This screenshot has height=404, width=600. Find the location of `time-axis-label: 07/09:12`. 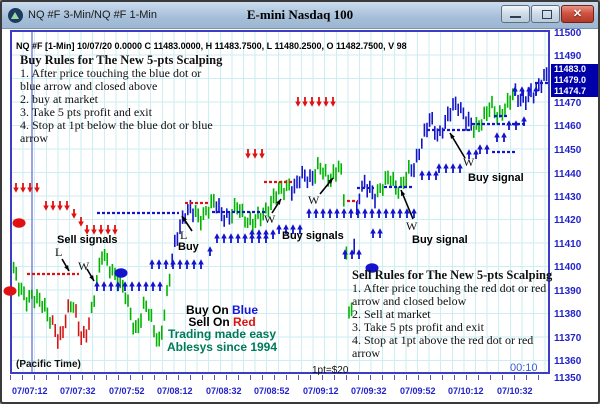

time-axis-label: 07/09:12 is located at coordinates (321, 391).